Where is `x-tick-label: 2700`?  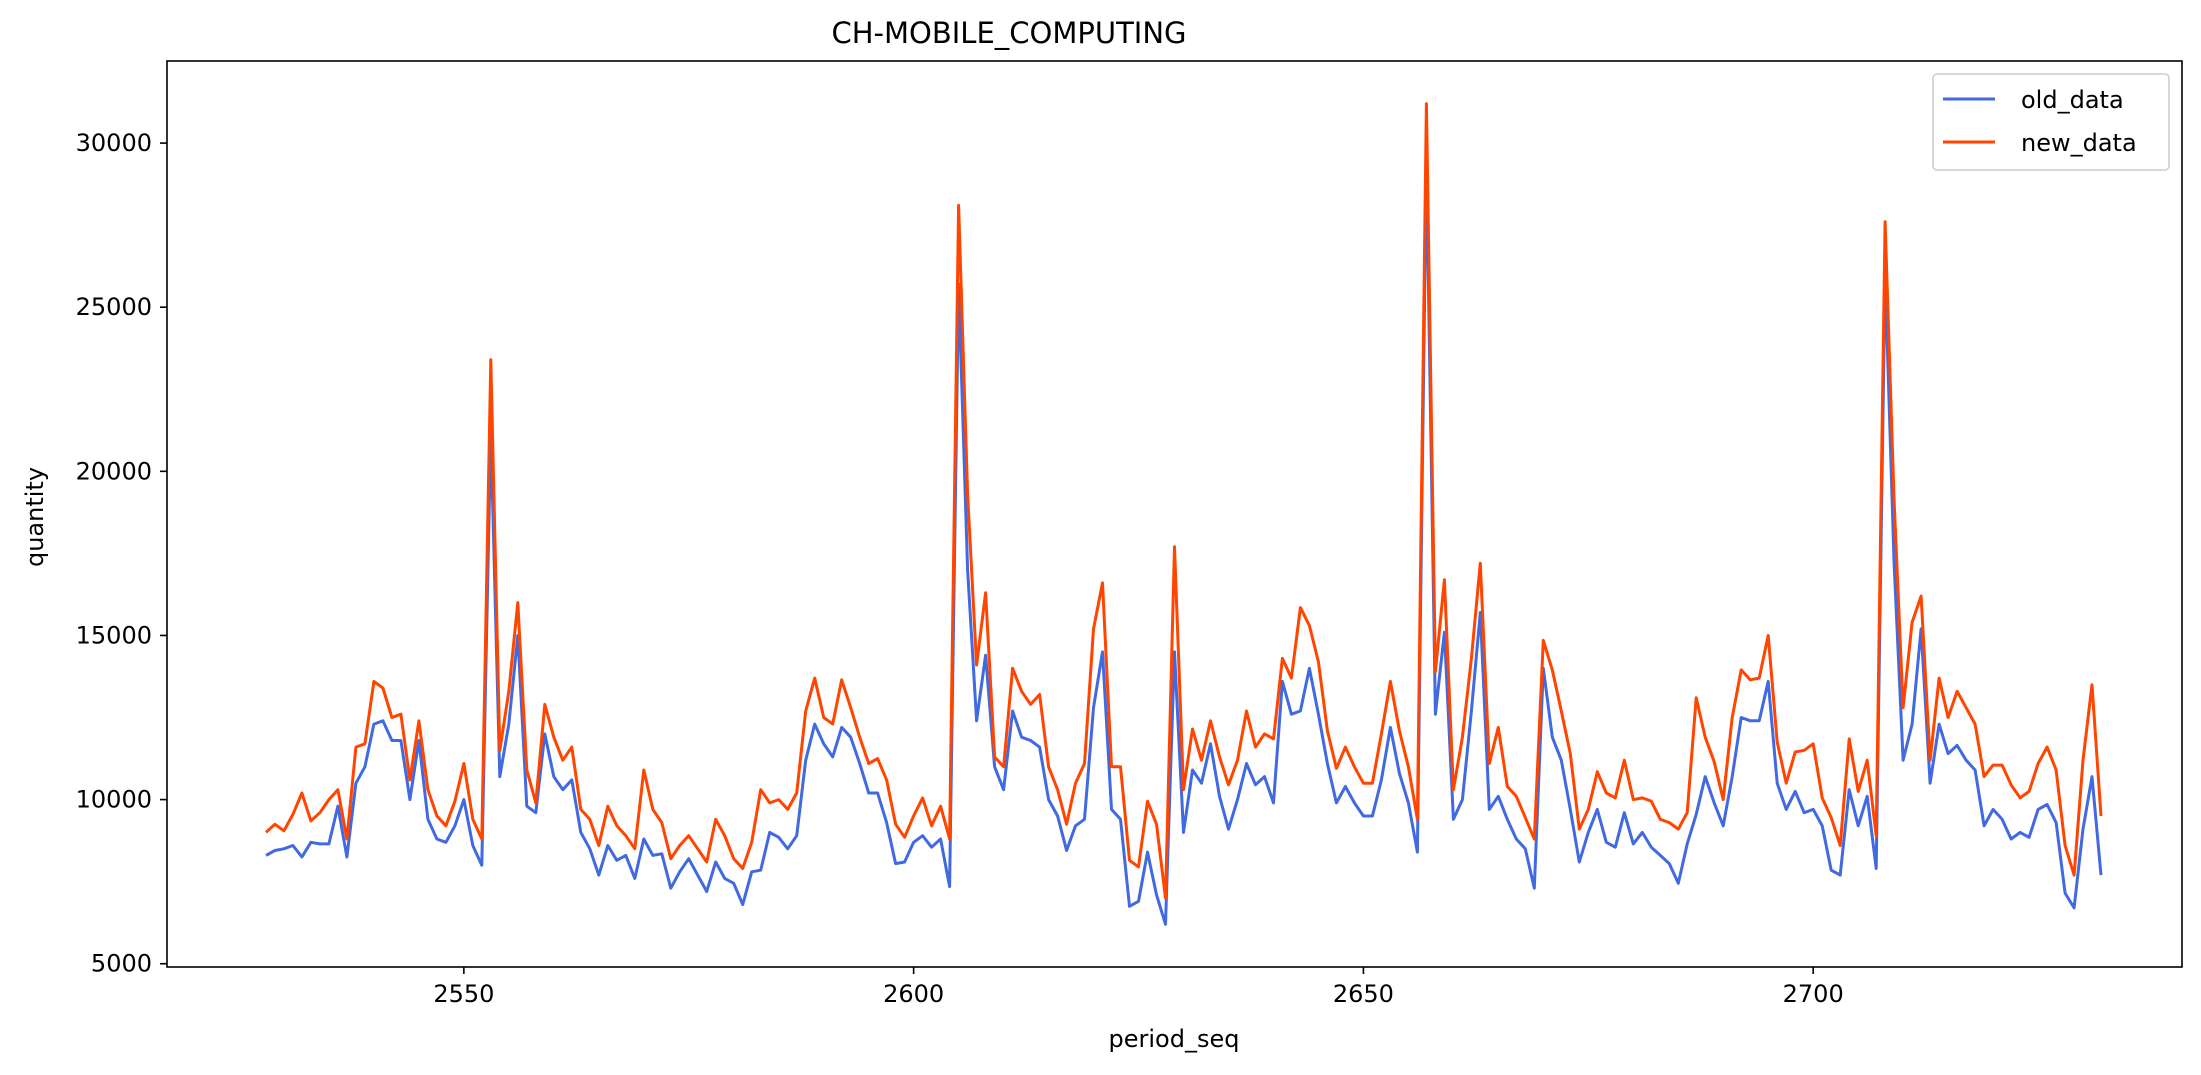 x-tick-label: 2700 is located at coordinates (1813, 994).